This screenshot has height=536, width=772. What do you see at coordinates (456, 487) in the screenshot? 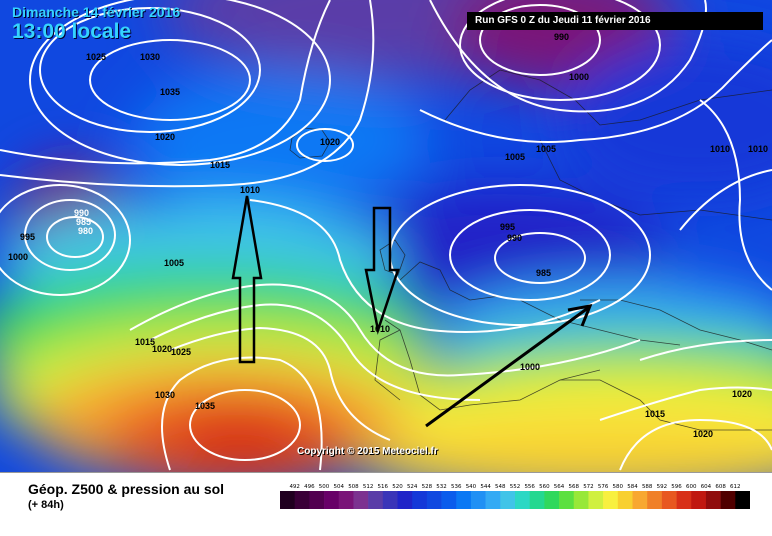
I see `scale-label: 536` at bounding box center [456, 487].